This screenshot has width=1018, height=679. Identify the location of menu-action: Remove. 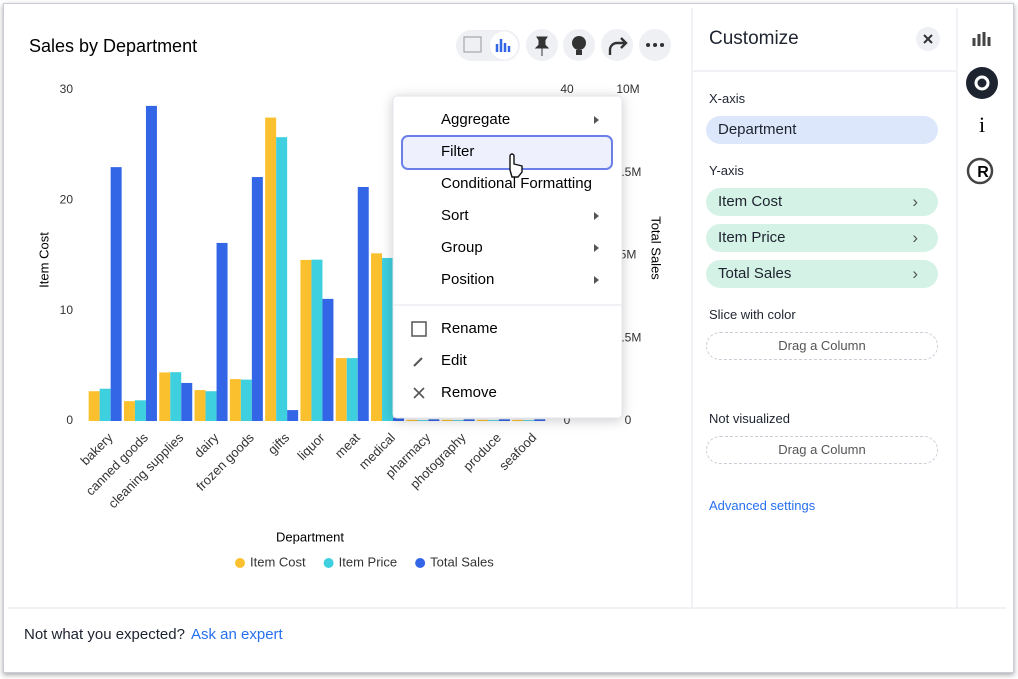
(469, 392).